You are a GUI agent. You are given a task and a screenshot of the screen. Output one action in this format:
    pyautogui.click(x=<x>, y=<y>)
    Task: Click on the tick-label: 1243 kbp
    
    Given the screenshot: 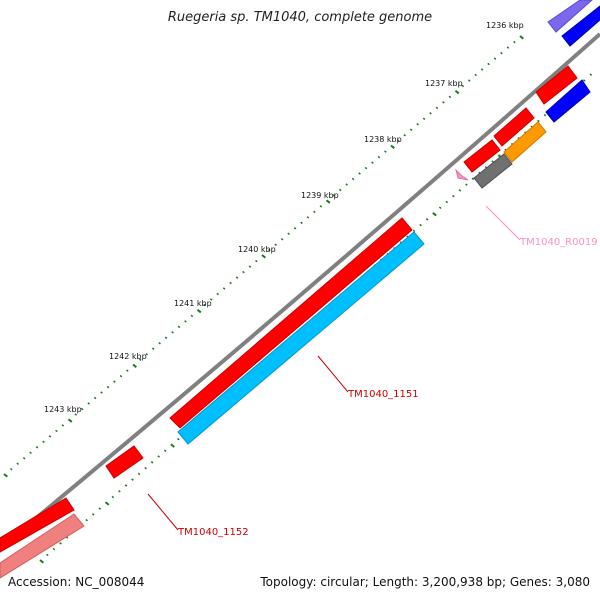 What is the action you would take?
    pyautogui.click(x=63, y=409)
    